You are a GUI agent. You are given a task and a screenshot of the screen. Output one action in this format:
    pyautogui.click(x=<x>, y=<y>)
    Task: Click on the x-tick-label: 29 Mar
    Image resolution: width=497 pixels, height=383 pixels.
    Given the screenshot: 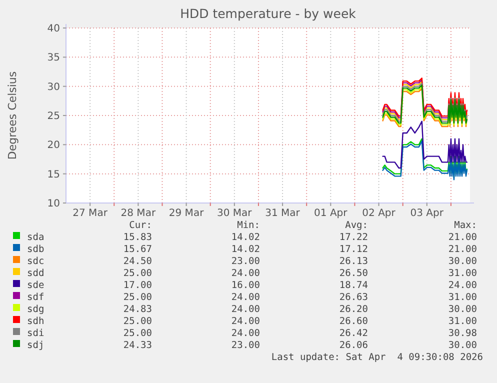 What is the action you would take?
    pyautogui.click(x=186, y=213)
    